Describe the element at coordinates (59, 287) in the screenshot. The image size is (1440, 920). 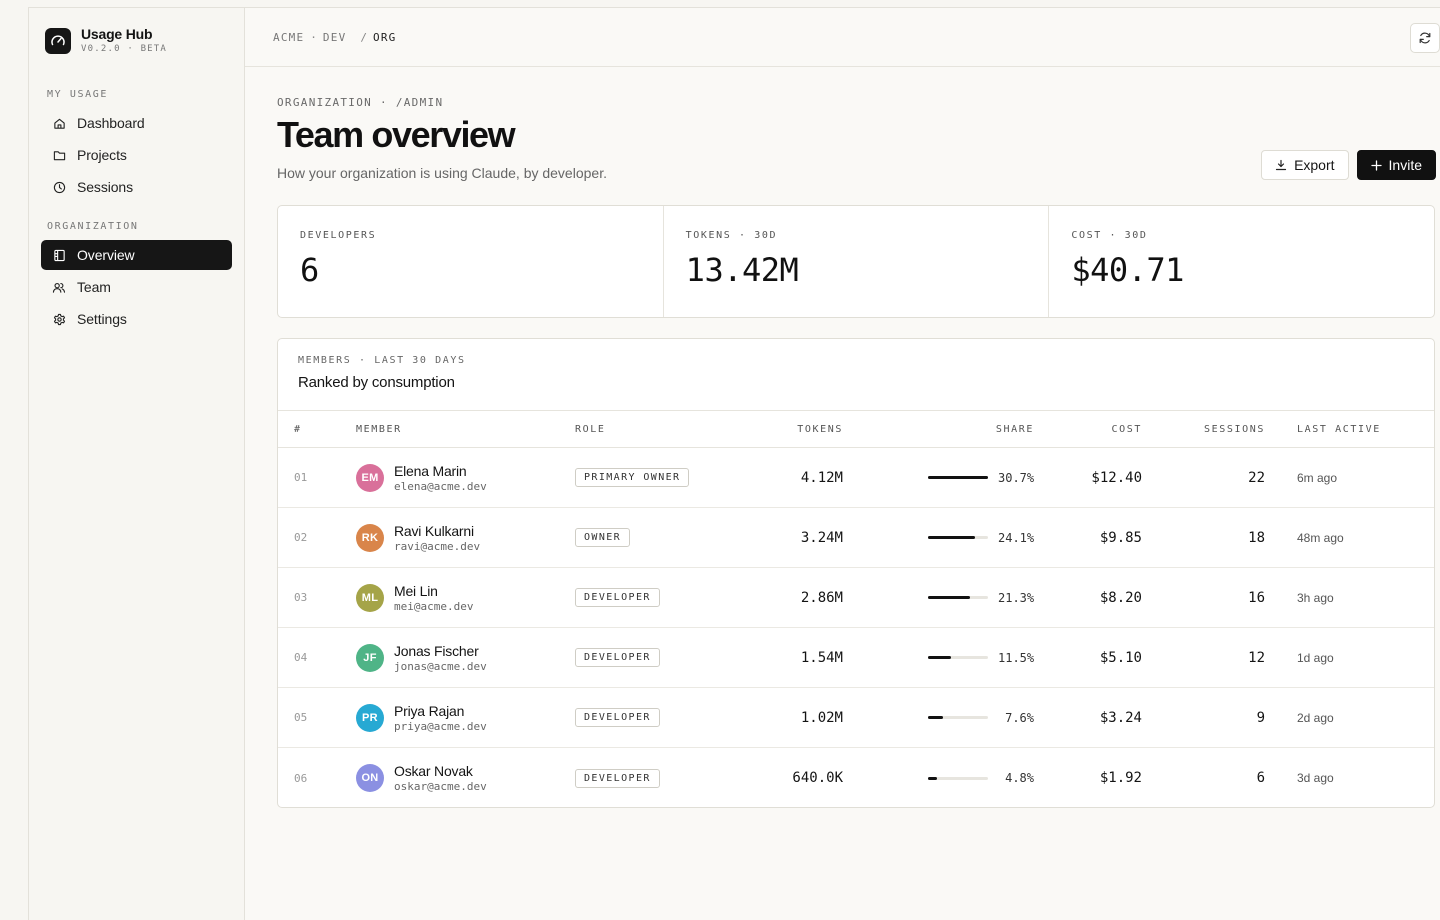
I see `users-icon` at that location.